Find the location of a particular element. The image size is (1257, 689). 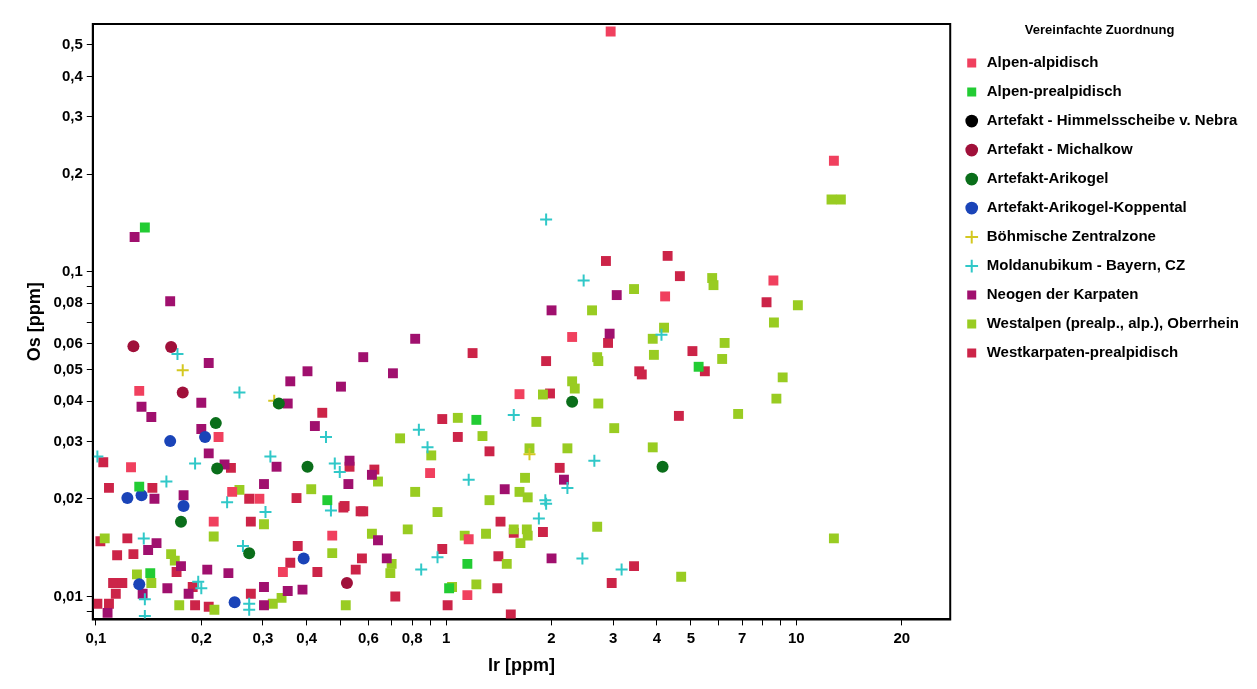

legend-label: Neogen der Karpaten is located at coordinates (1062, 294).